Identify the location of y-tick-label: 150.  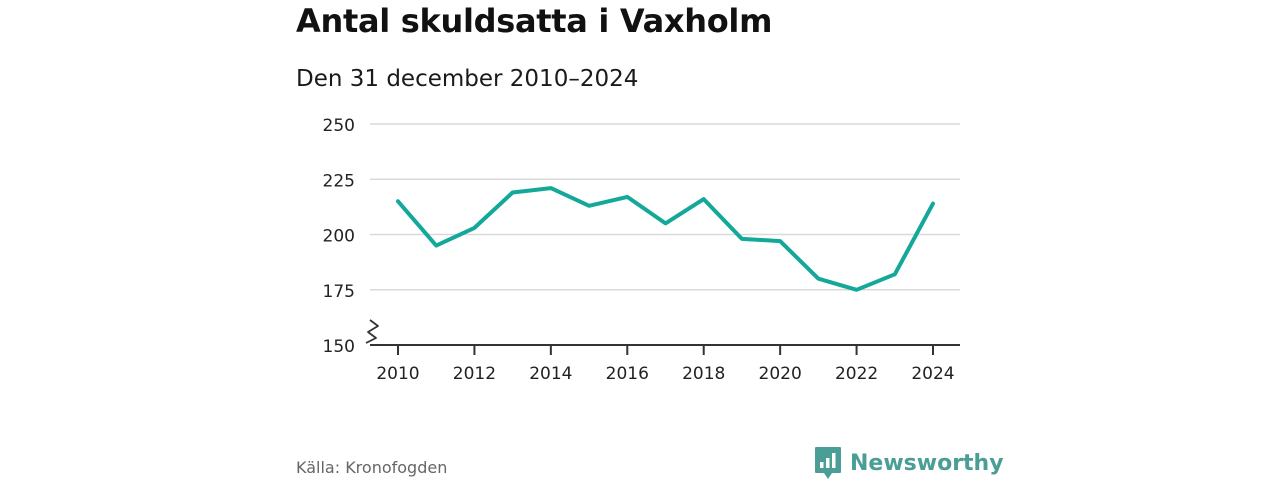
(339, 347).